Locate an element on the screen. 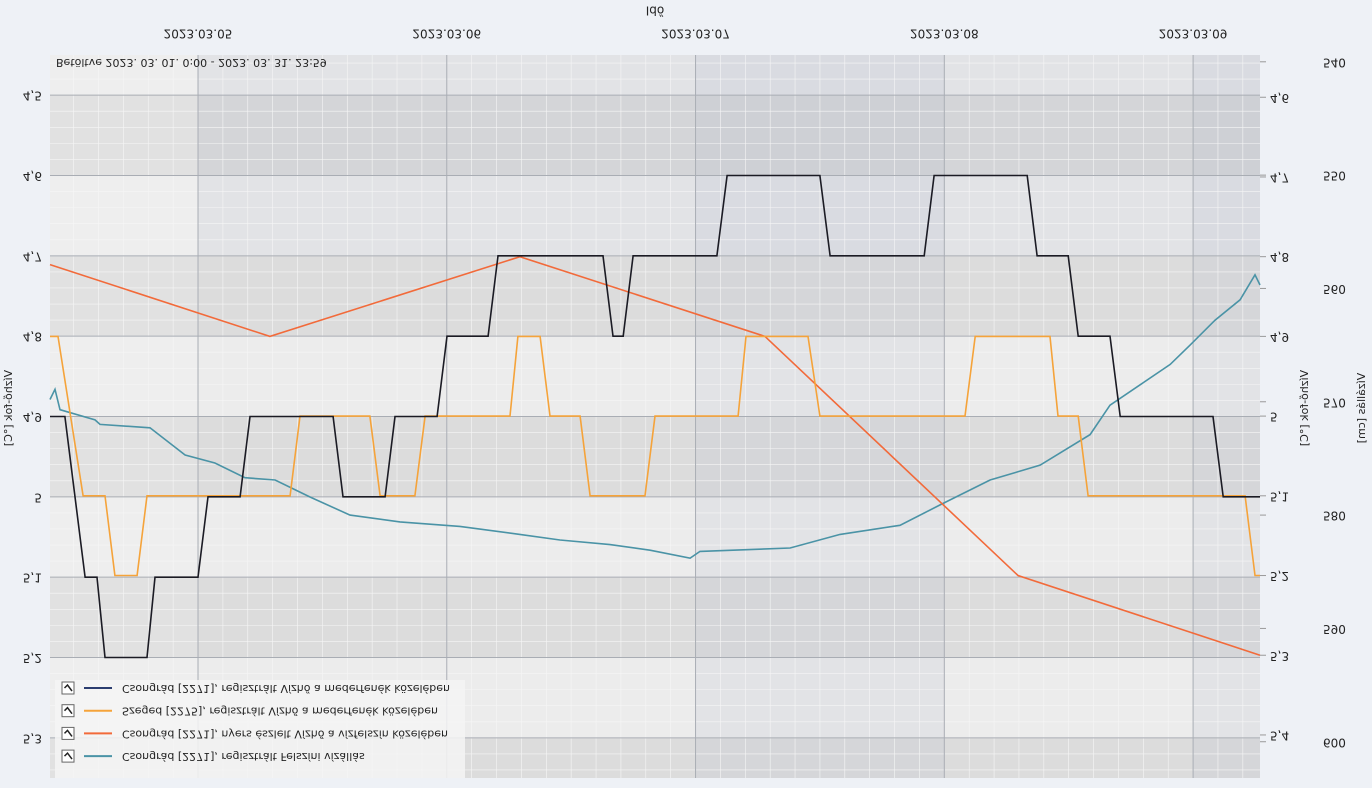 Image resolution: width=1372 pixels, height=792 pixels. y3-tick-label: 600 is located at coordinates (1334, 742).